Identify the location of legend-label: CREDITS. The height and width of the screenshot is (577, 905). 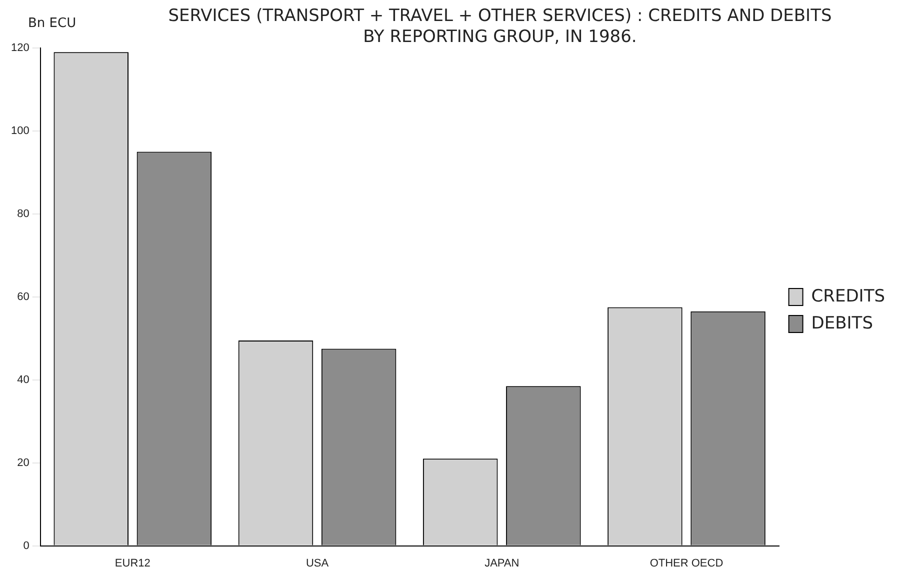
(848, 296).